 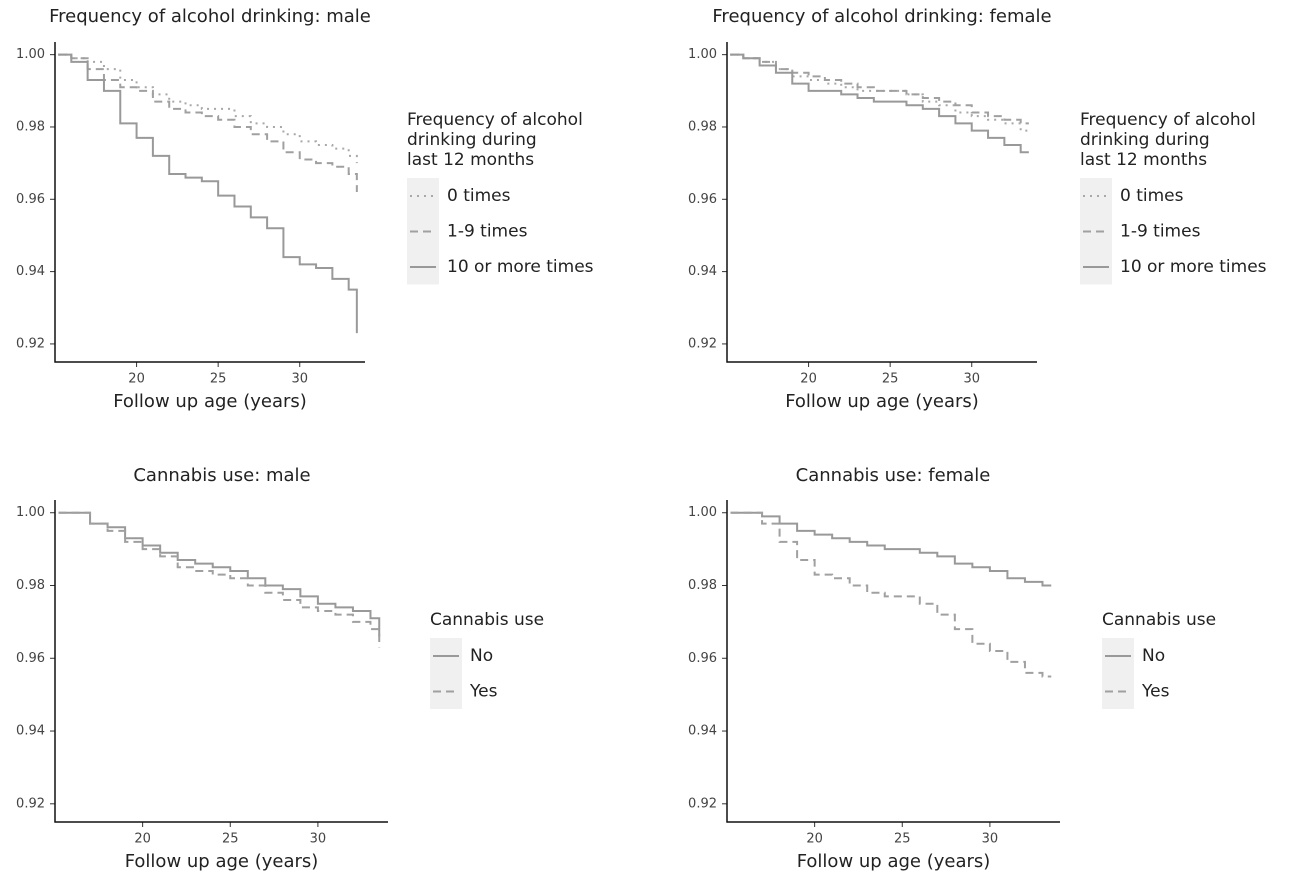 What do you see at coordinates (893, 475) in the screenshot?
I see `panel-title: Cannabis use: female` at bounding box center [893, 475].